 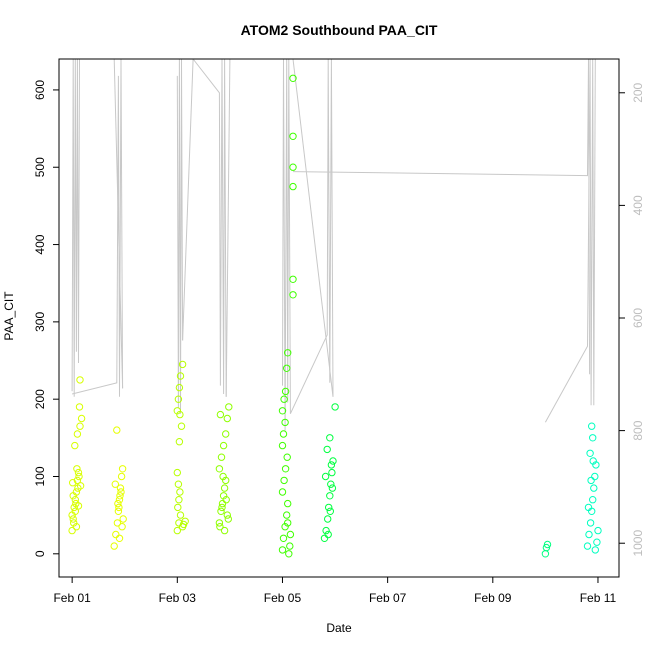 I want to click on x-tick-label: Feb 07, so click(x=388, y=598).